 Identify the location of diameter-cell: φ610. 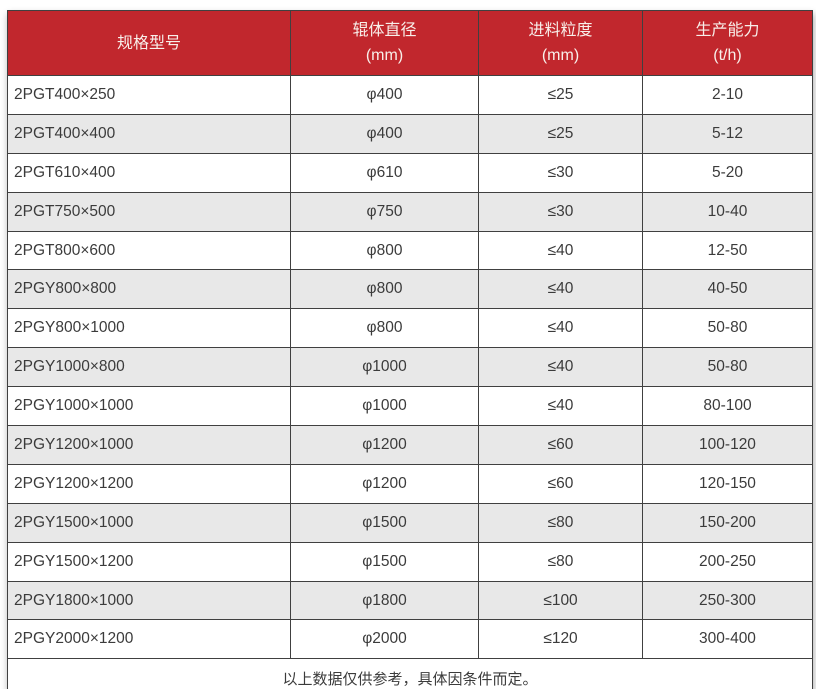
(384, 172).